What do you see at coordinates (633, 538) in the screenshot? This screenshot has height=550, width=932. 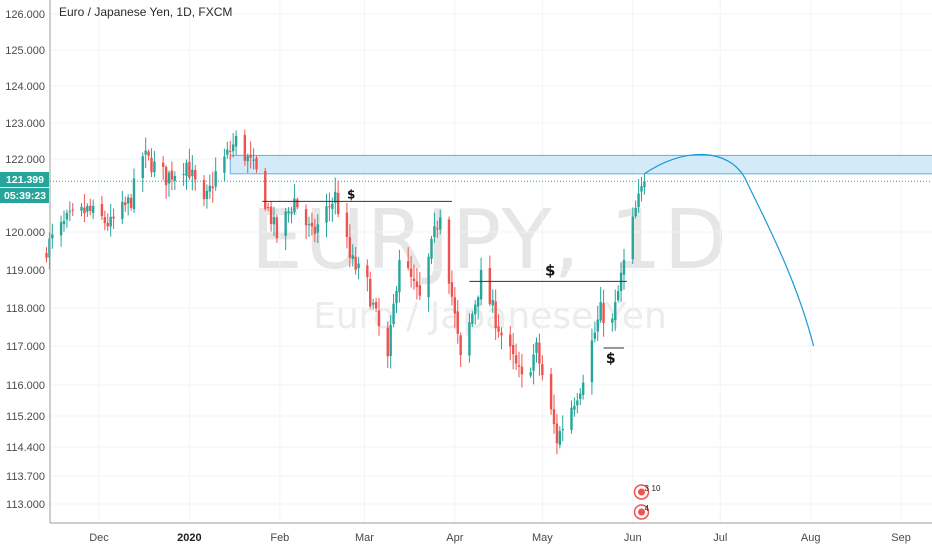 I see `x-tick-label: Jun` at bounding box center [633, 538].